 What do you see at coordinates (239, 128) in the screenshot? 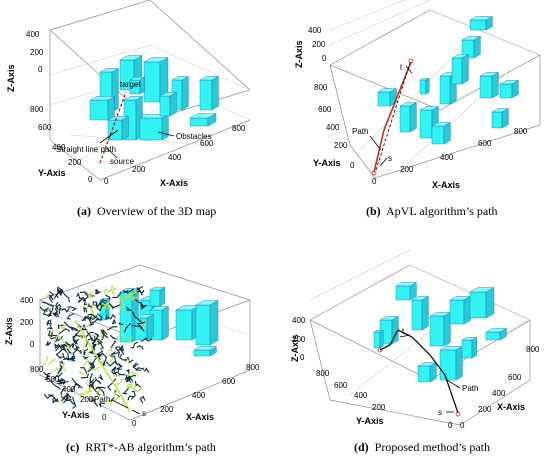
I see `x-tick-a-800: 800` at bounding box center [239, 128].